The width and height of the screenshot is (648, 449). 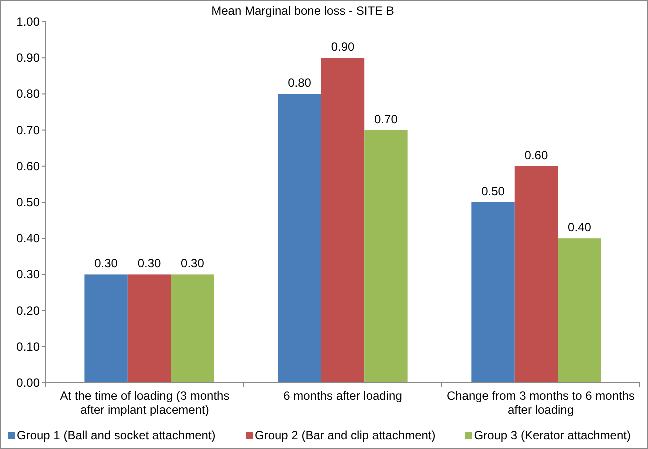 What do you see at coordinates (145, 403) in the screenshot?
I see `x-tick-label: At the time of loading (3 months after implant placement)` at bounding box center [145, 403].